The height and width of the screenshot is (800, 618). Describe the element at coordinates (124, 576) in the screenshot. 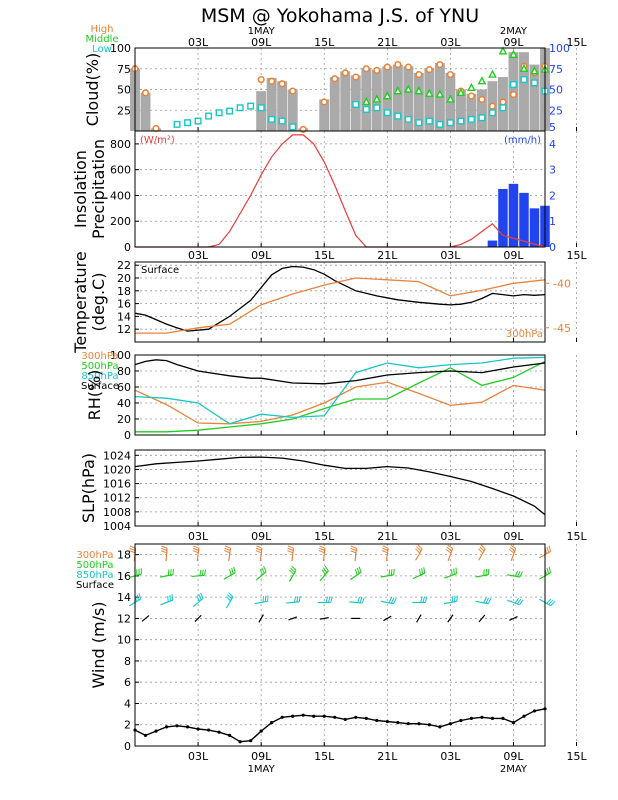

I see `wind-ytick-label: 16` at that location.